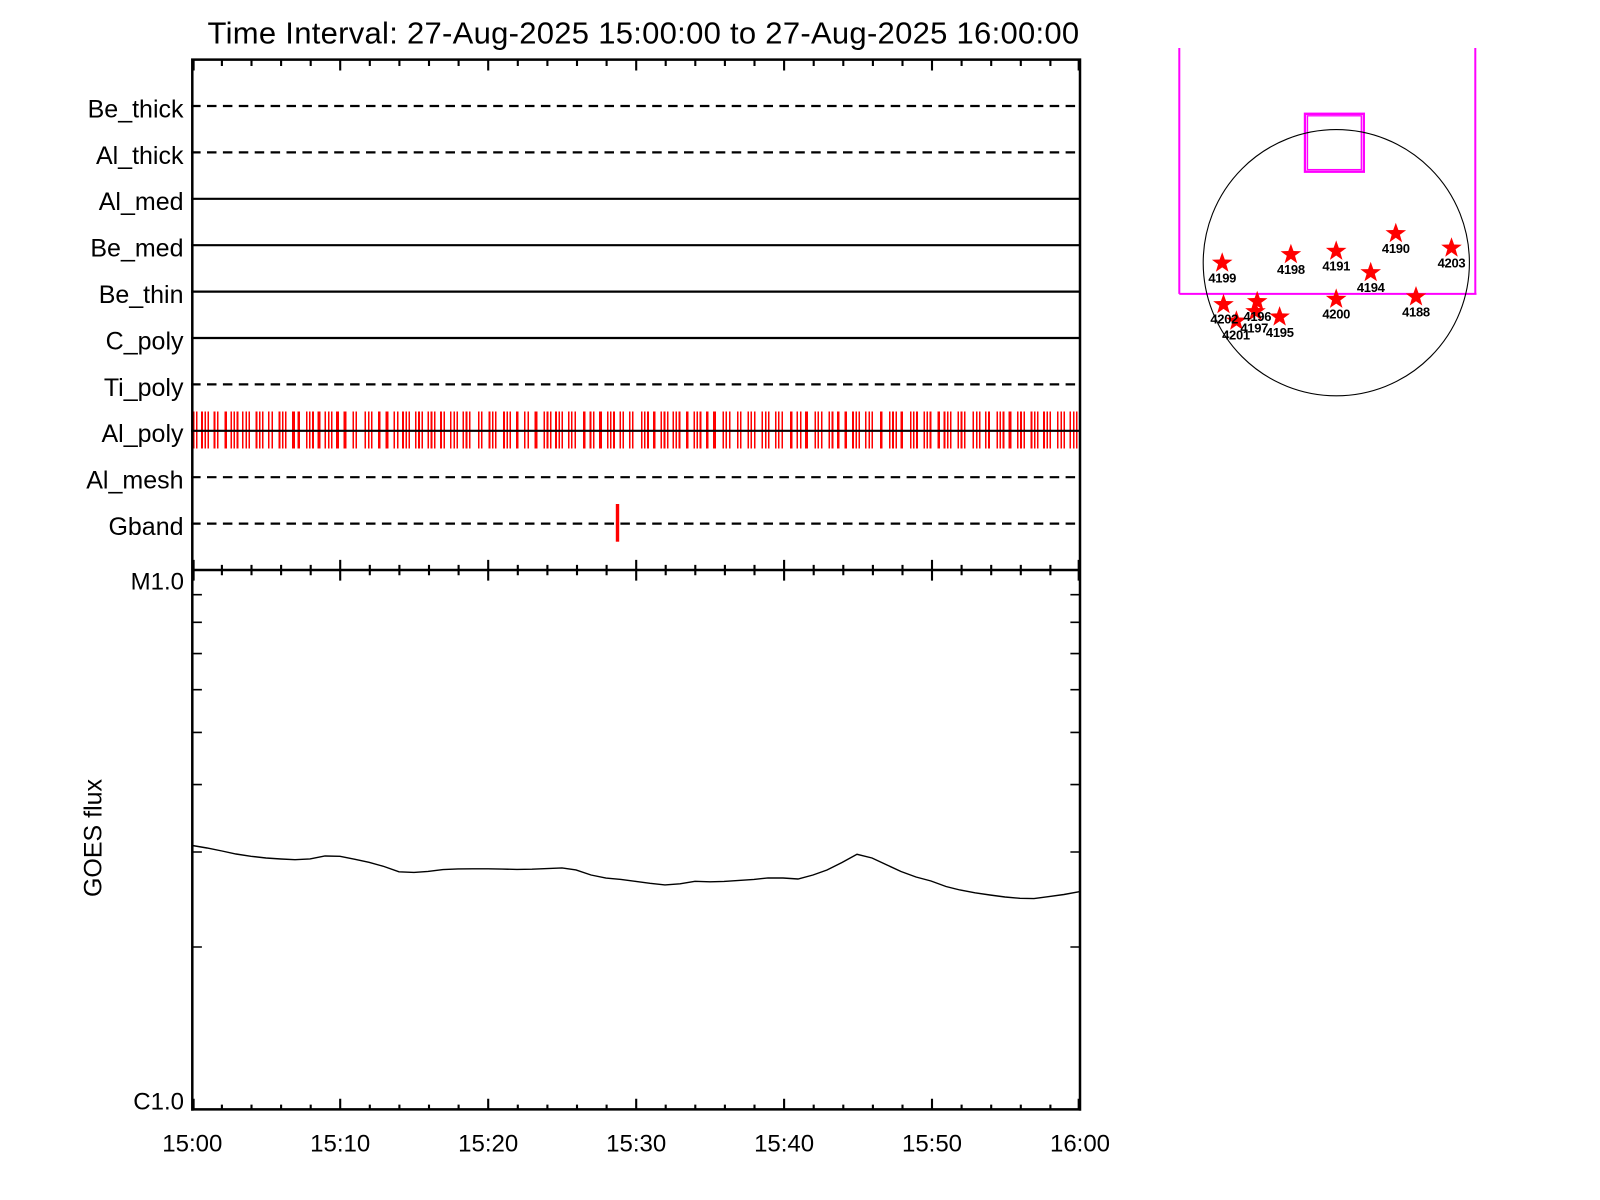  What do you see at coordinates (141, 202) in the screenshot?
I see `svg-text: Al_med` at bounding box center [141, 202].